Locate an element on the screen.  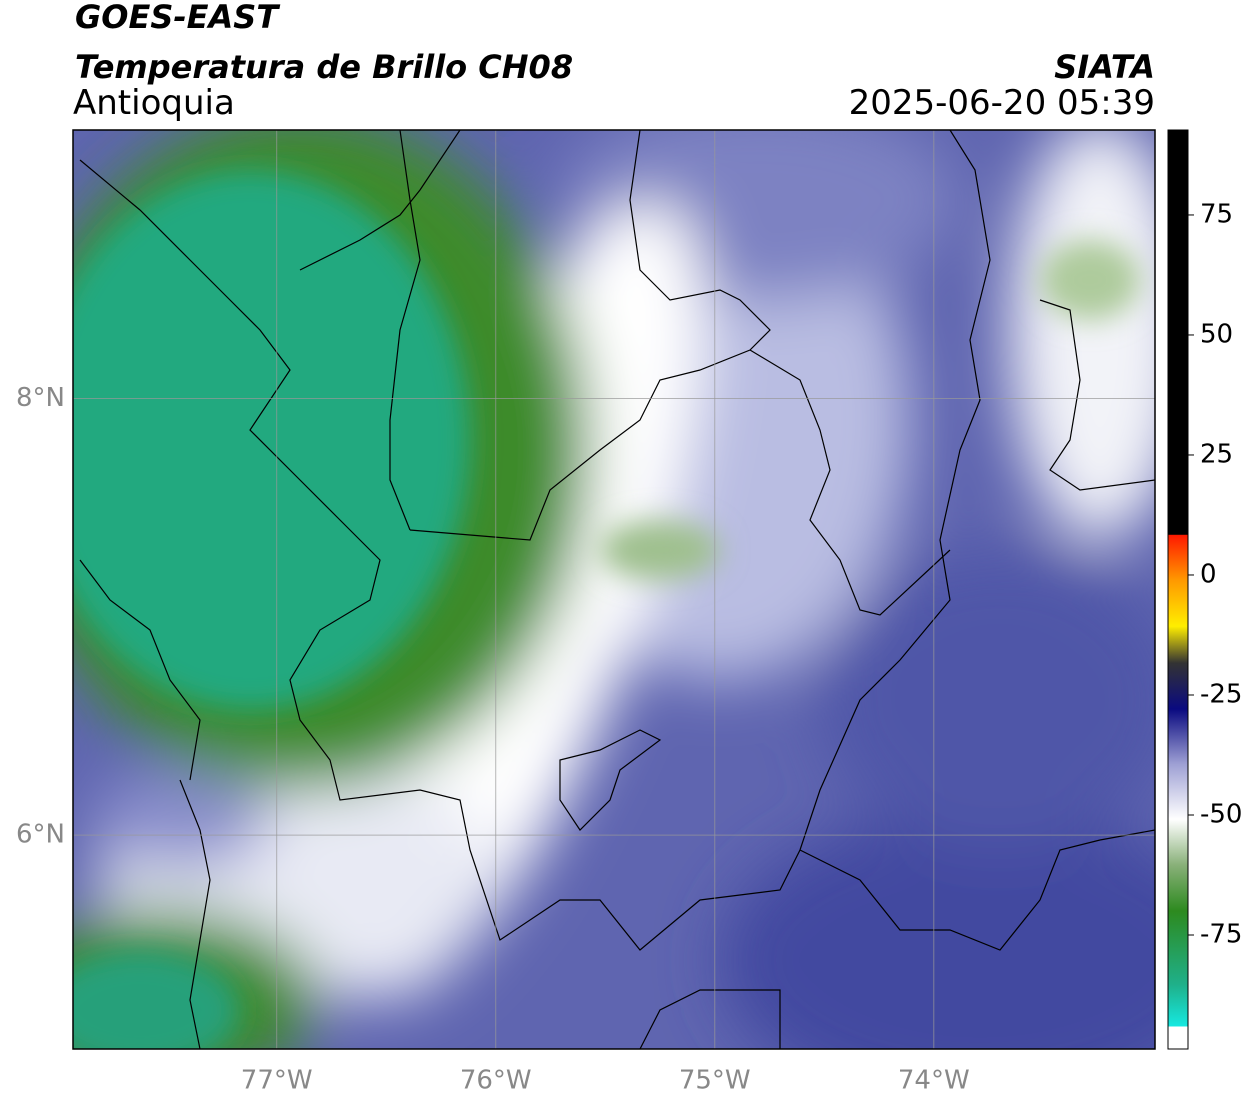
source: SIATA is located at coordinates (1104, 67).